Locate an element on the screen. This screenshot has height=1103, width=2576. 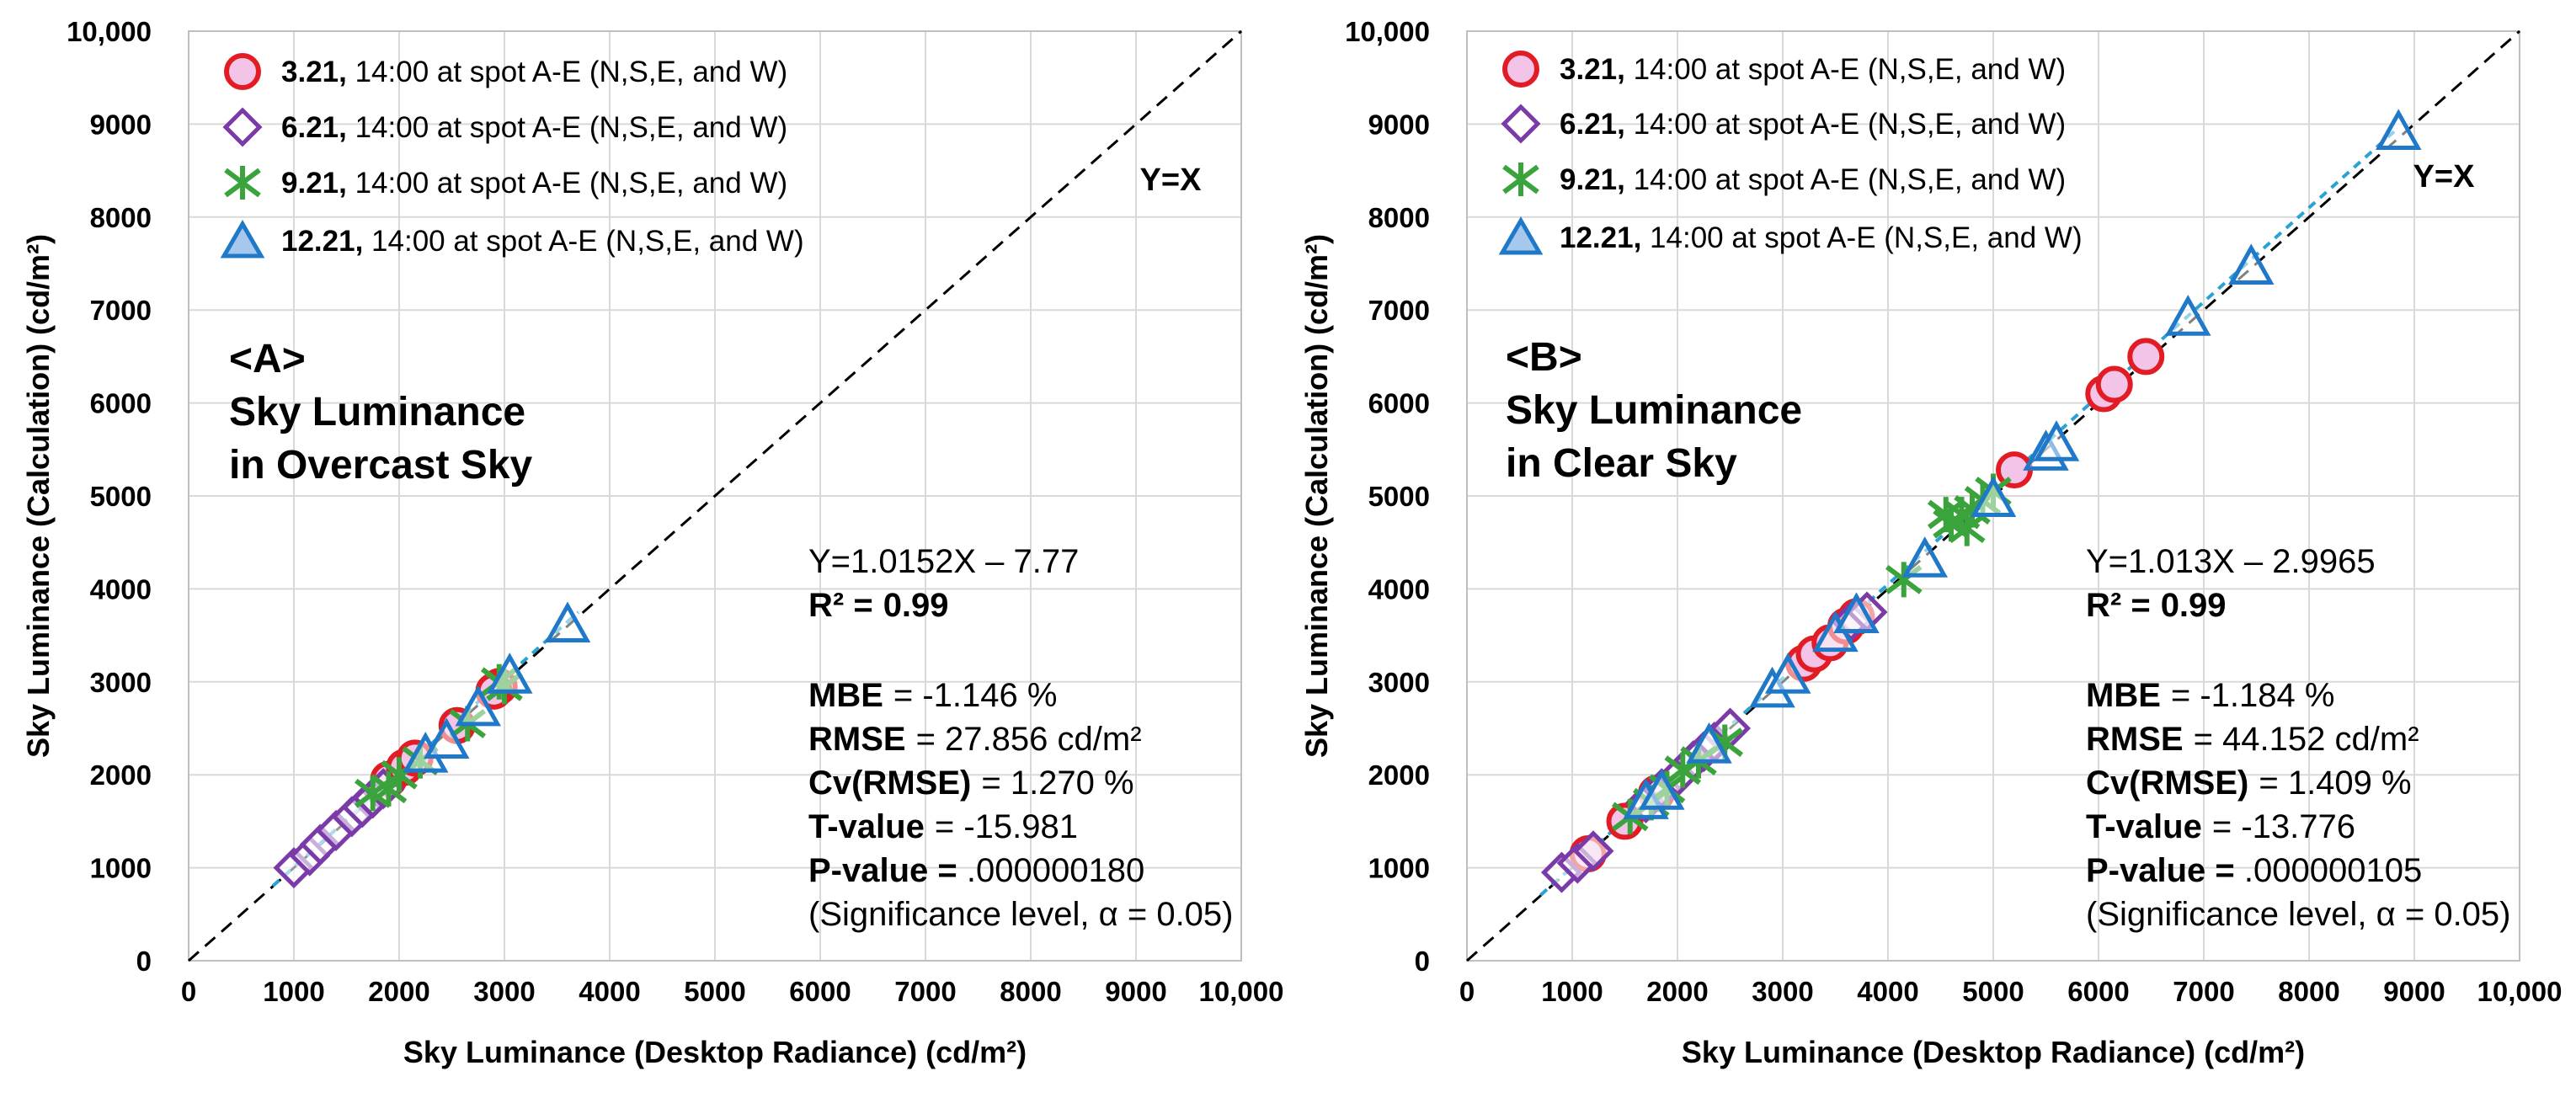
regression-equation: Y=1.0152X – 7.77 is located at coordinates (943, 561).